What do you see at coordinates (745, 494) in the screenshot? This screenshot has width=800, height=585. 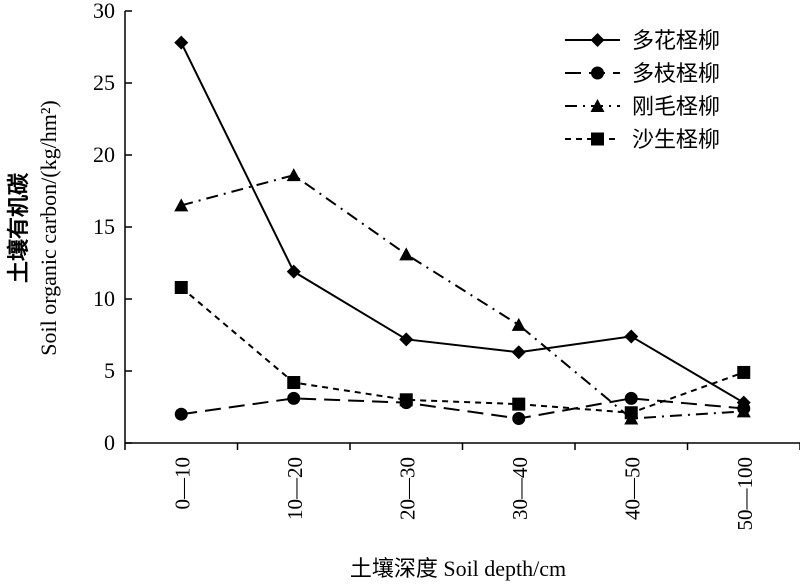 I see `x-tick-label-5: 50—100` at bounding box center [745, 494].